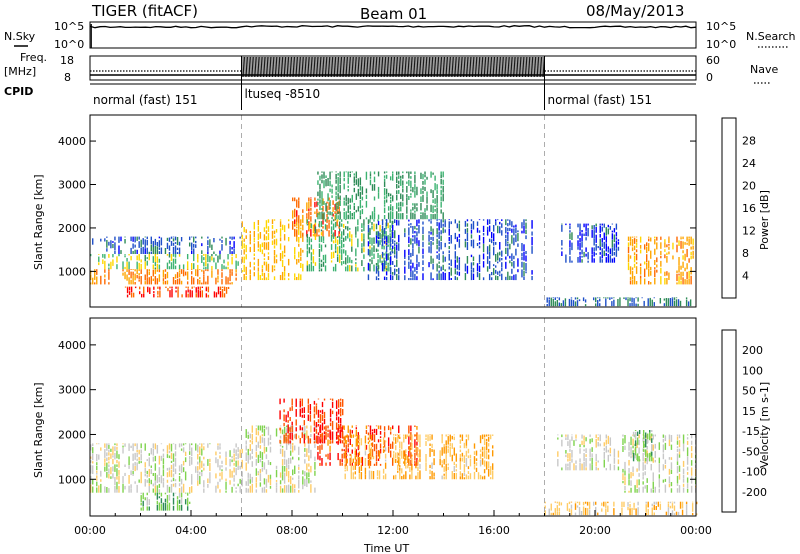 The image size is (800, 554). Describe the element at coordinates (751, 451) in the screenshot. I see `colorbar-tick-label: -50` at that location.